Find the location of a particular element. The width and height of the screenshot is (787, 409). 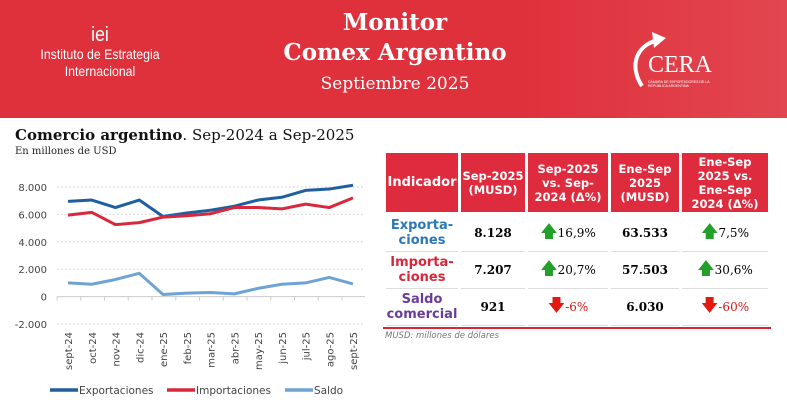

legend-label: Importaciones is located at coordinates (233, 391).